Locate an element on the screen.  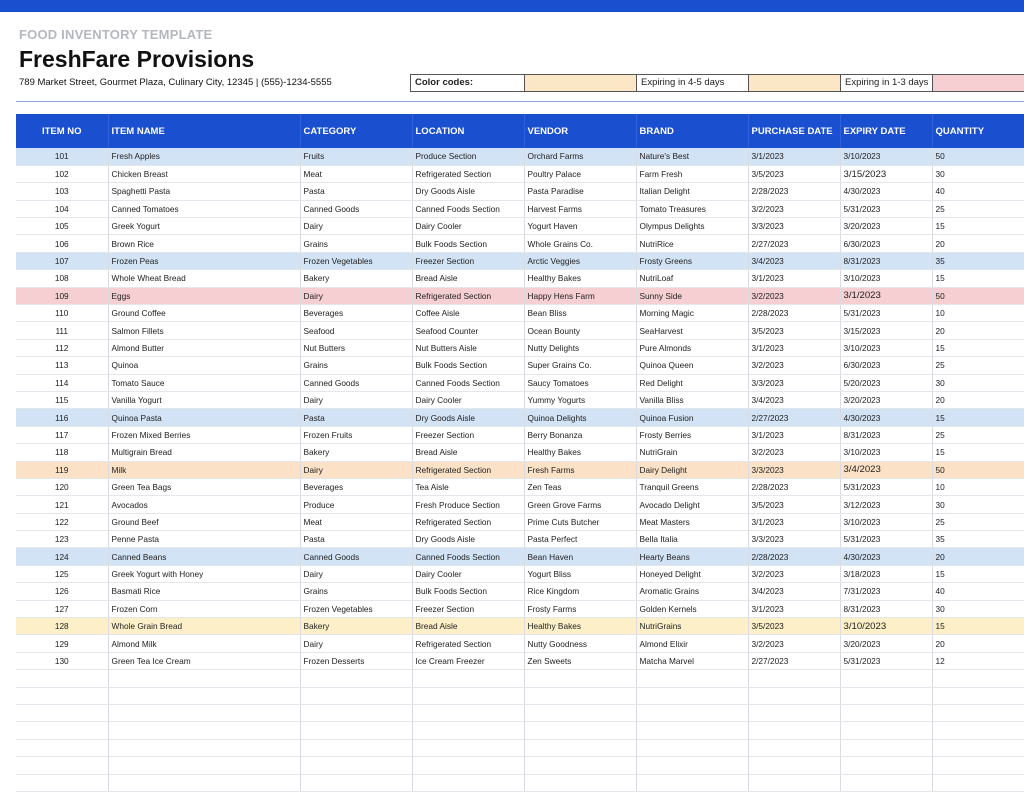
col-header-brand: BRAND is located at coordinates (692, 131).